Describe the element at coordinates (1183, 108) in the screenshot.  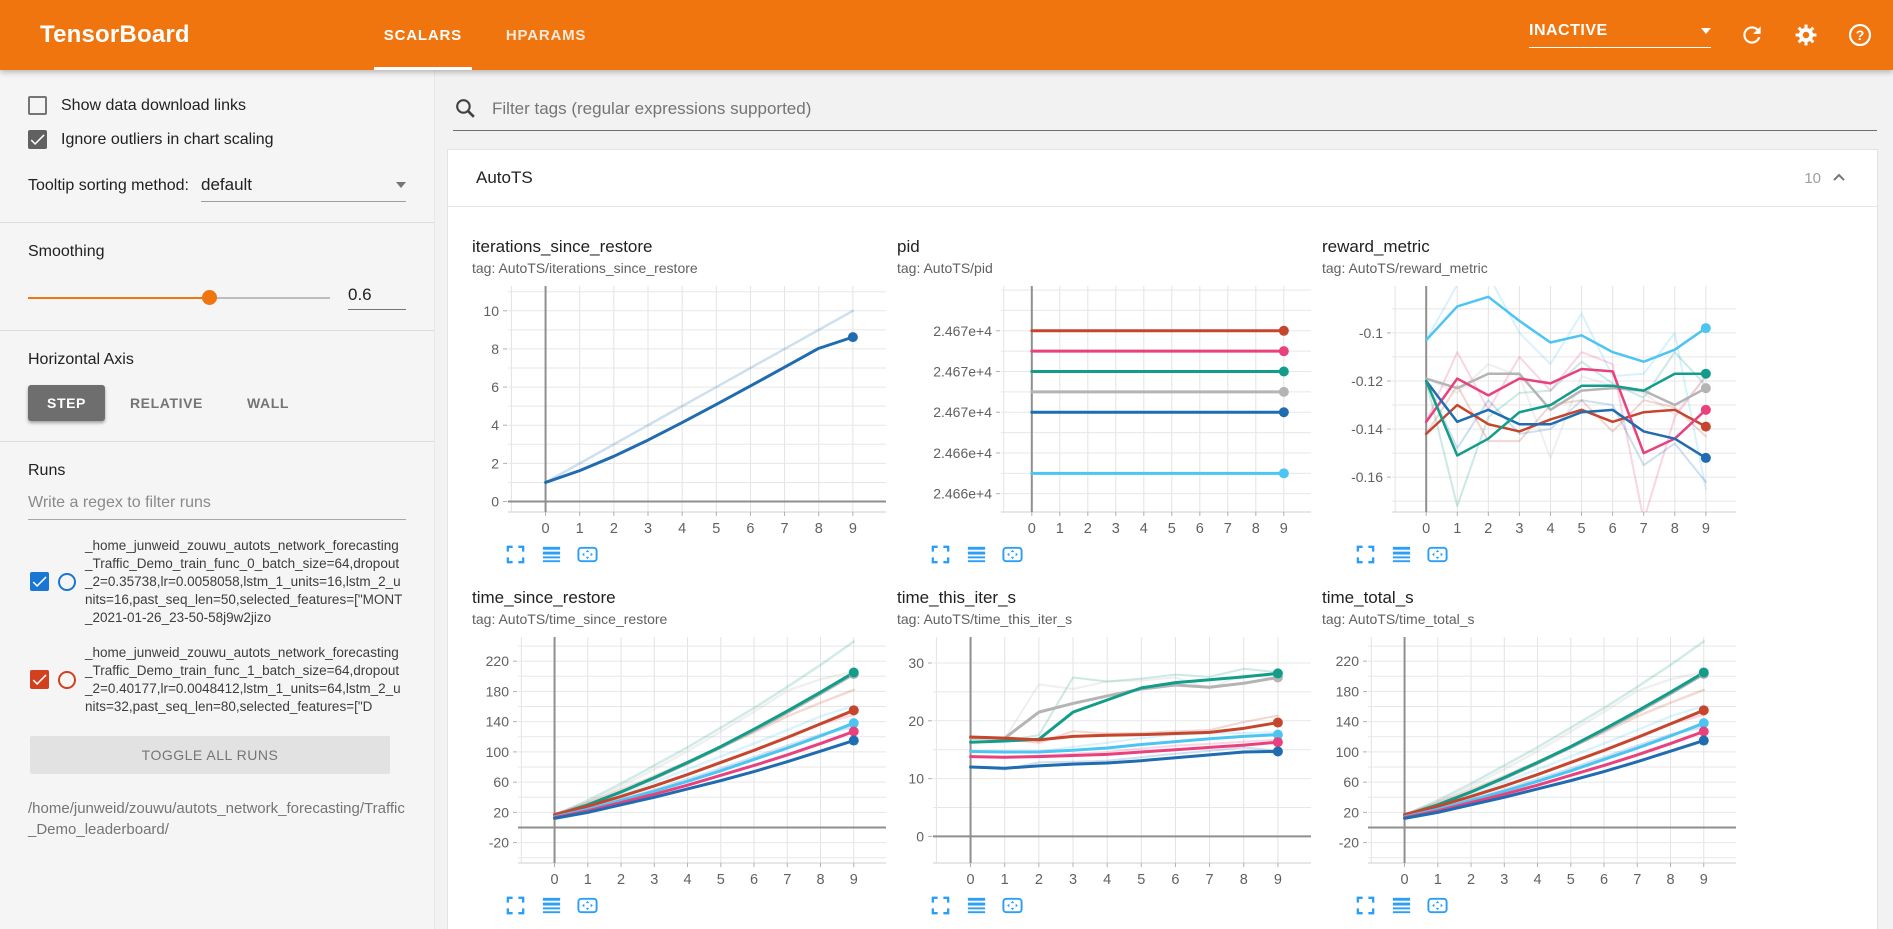
I see `tag-filter-input` at that location.